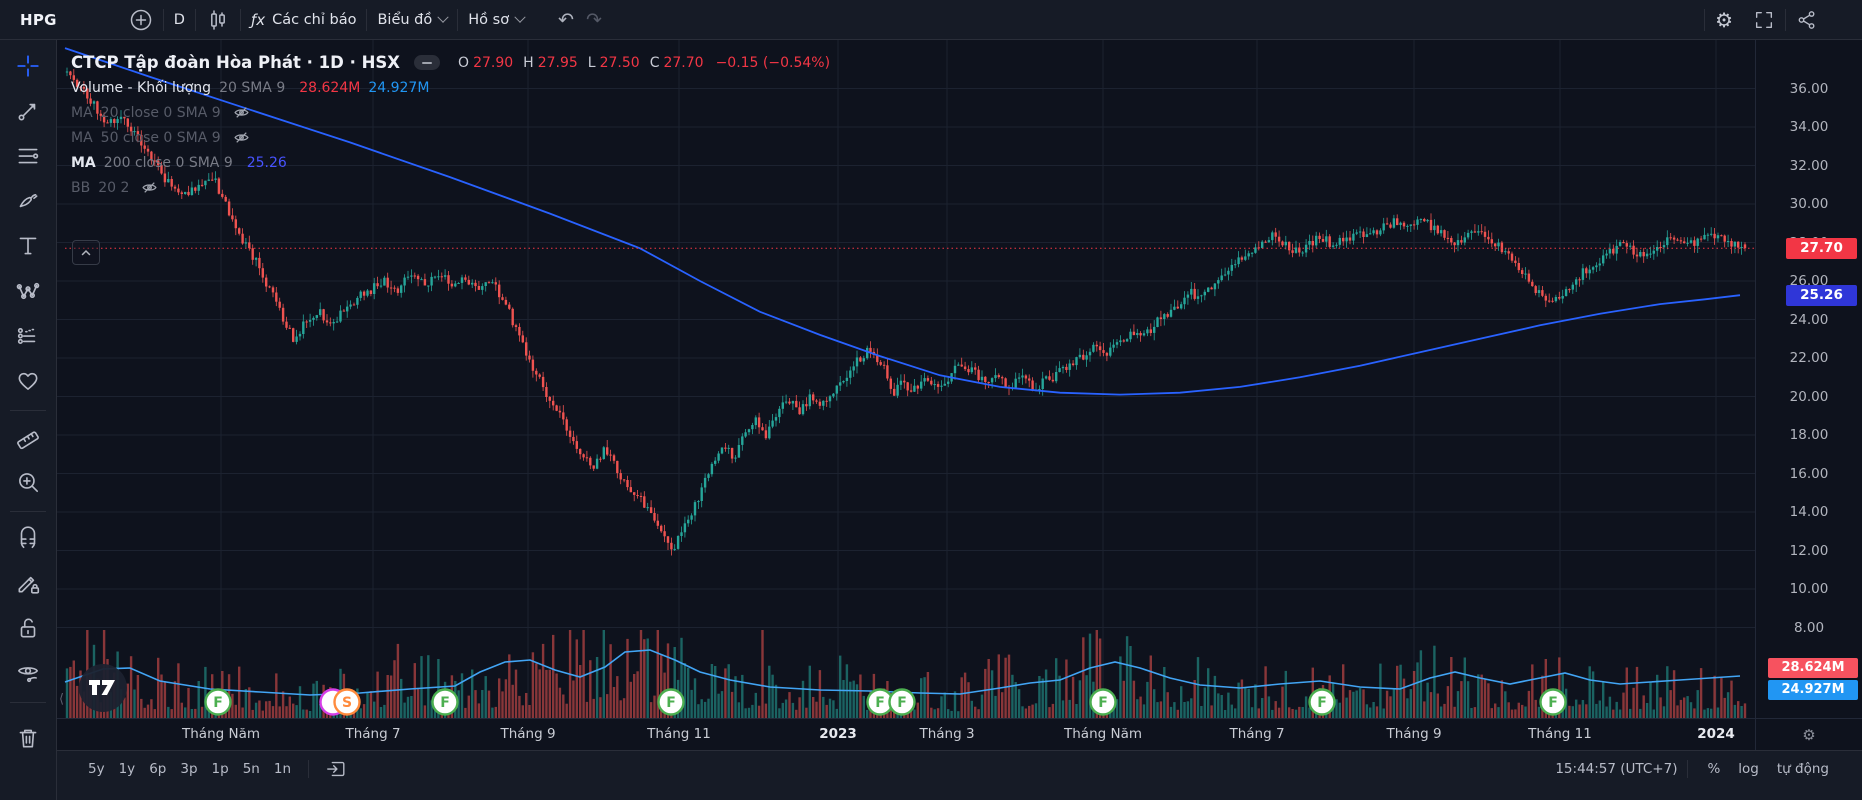 This screenshot has width=1862, height=800. I want to click on log-scale-button: log, so click(1748, 768).